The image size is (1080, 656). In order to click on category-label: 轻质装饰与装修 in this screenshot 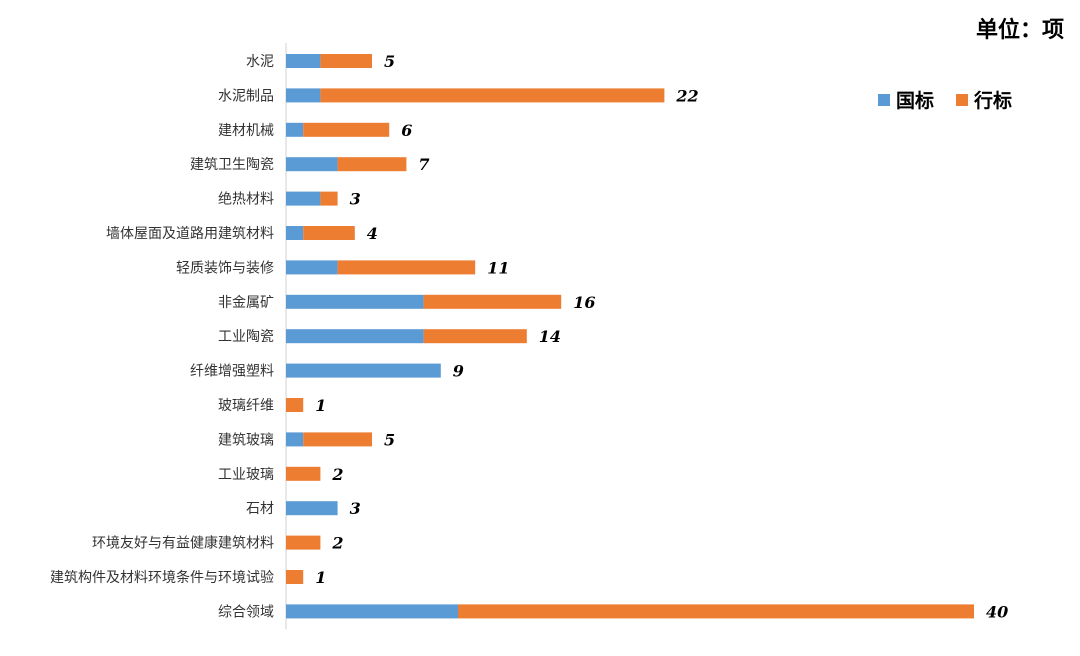, I will do `click(225, 268)`.